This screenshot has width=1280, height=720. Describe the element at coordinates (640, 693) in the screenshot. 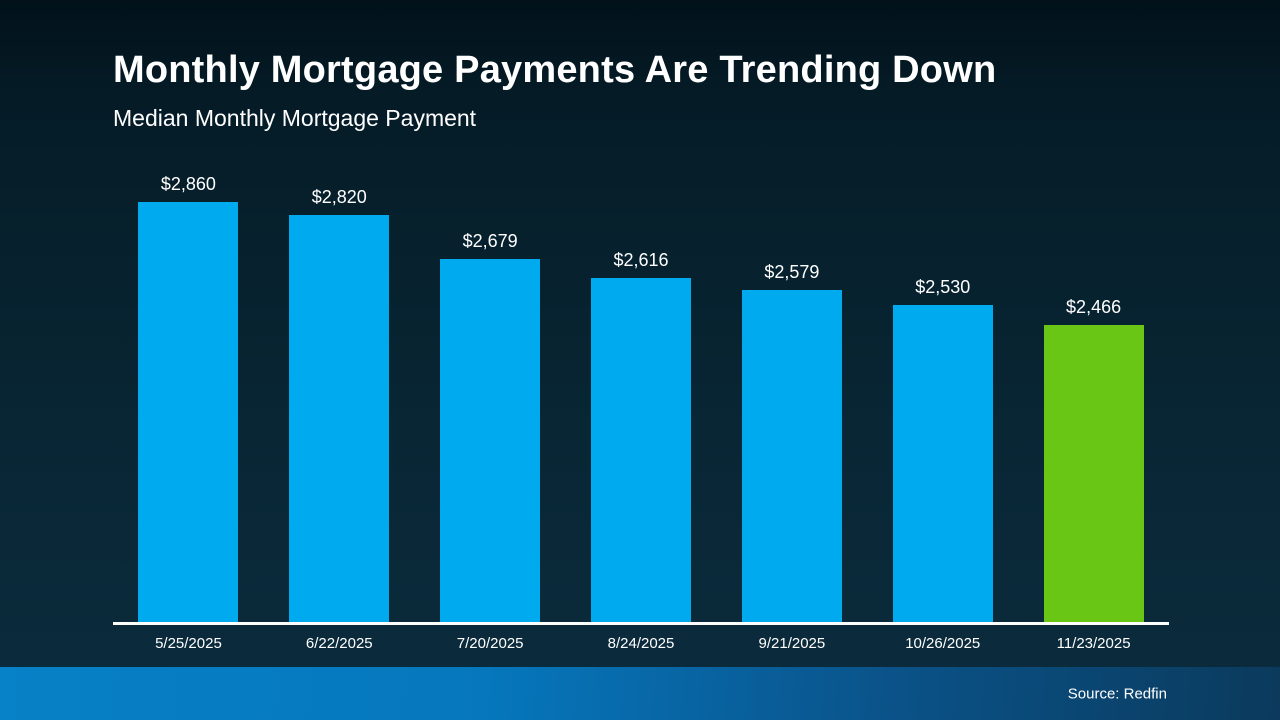

I see `footer-band: Source: Redfin` at that location.